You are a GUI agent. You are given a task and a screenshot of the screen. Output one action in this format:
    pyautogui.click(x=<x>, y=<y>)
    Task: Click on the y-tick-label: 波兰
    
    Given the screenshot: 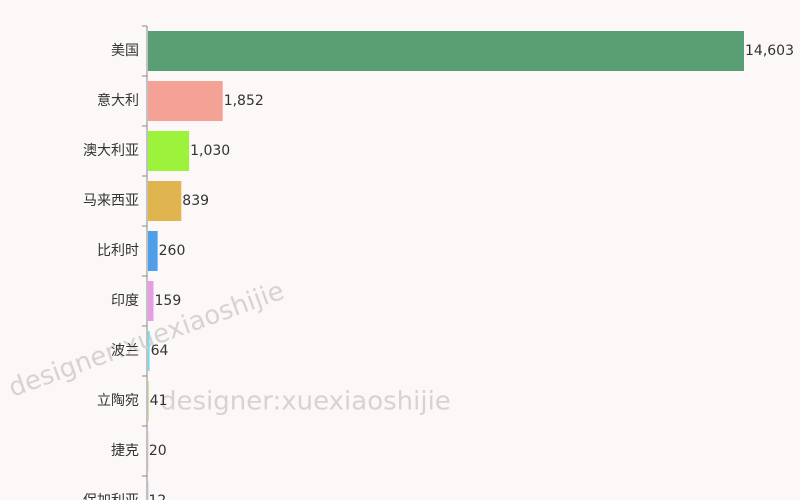 What is the action you would take?
    pyautogui.click(x=125, y=351)
    